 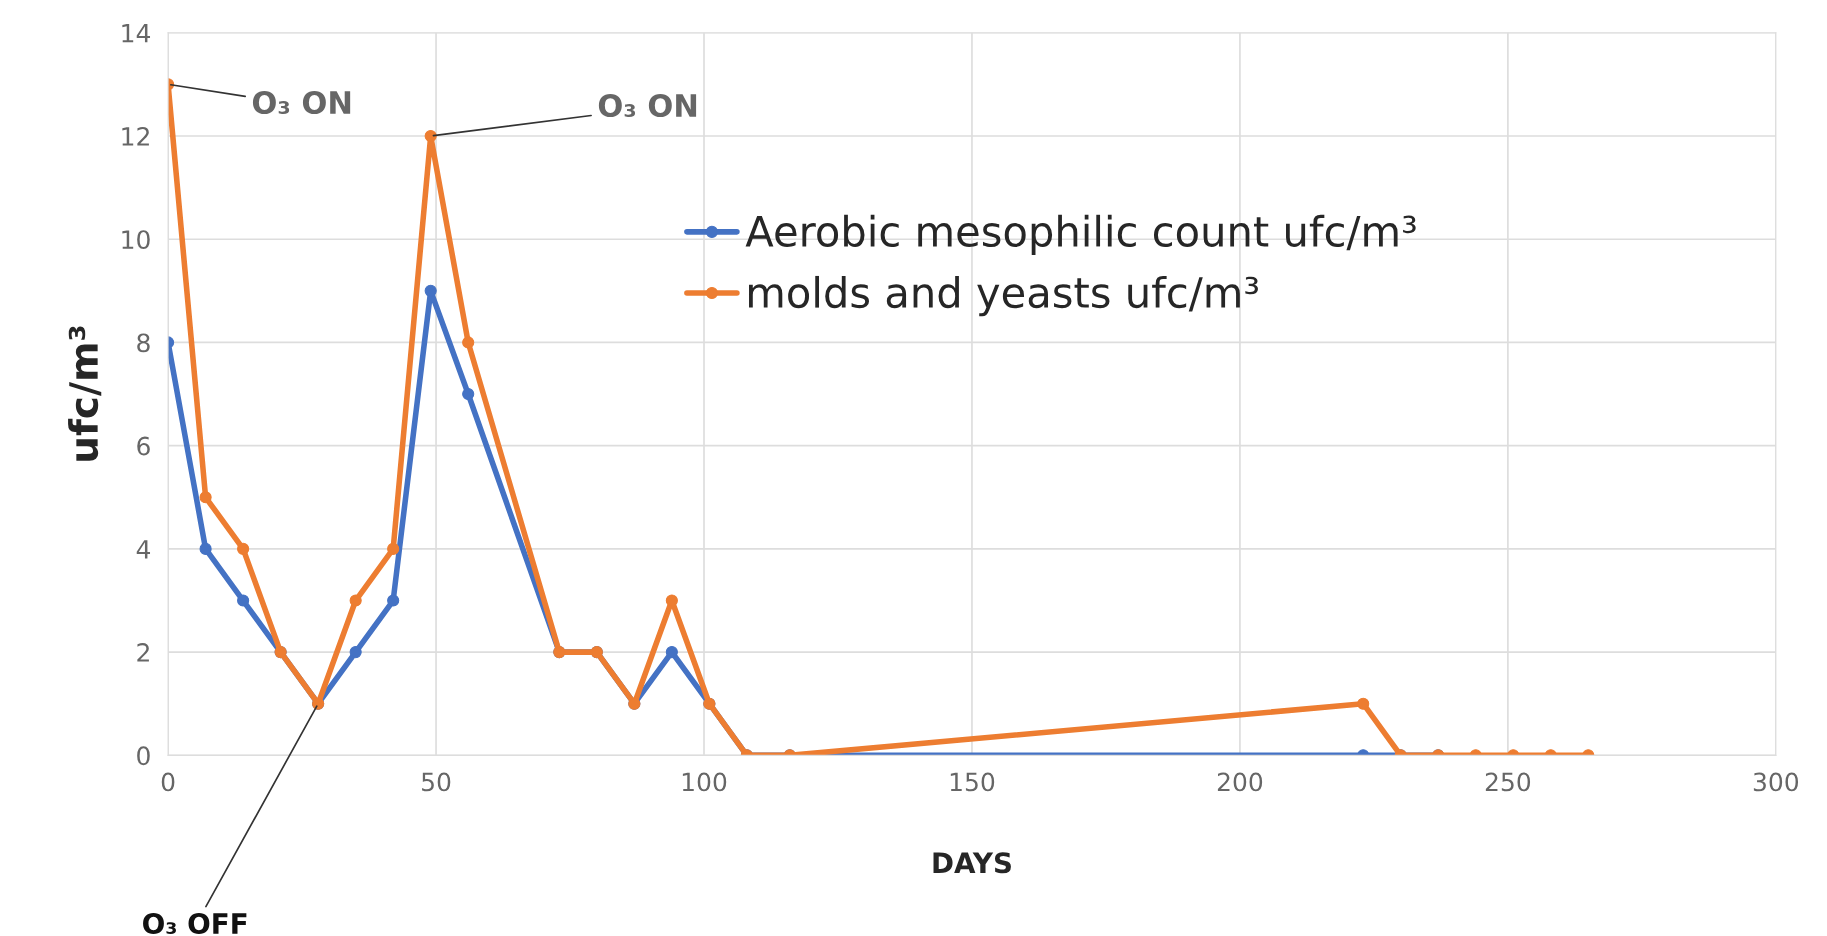 I want to click on y-tick-label: 14, so click(x=136, y=33).